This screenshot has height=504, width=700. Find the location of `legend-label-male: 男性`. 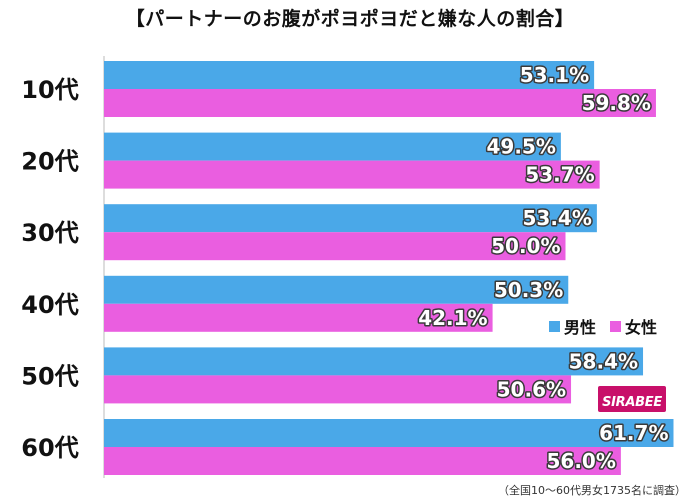

legend-label-male: 男性 is located at coordinates (579, 327).